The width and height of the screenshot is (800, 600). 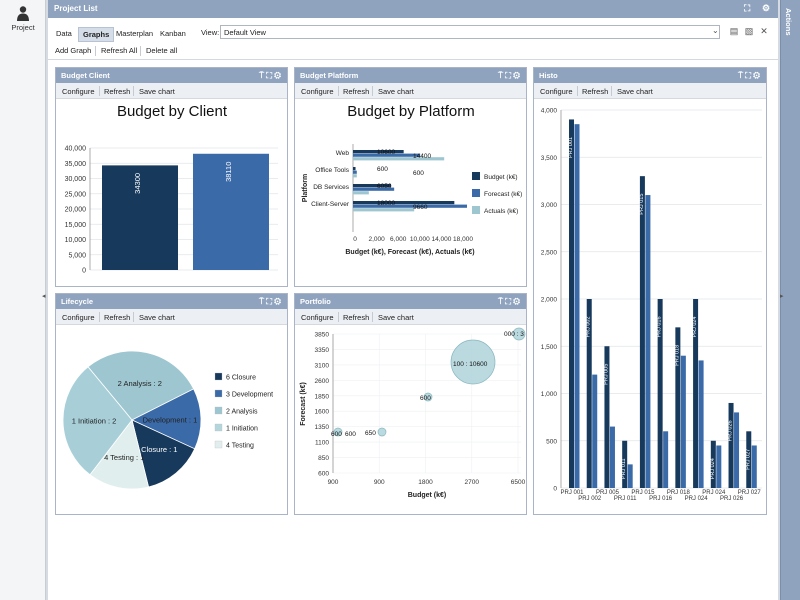 I want to click on y-axis-title: Platform, so click(x=305, y=188).